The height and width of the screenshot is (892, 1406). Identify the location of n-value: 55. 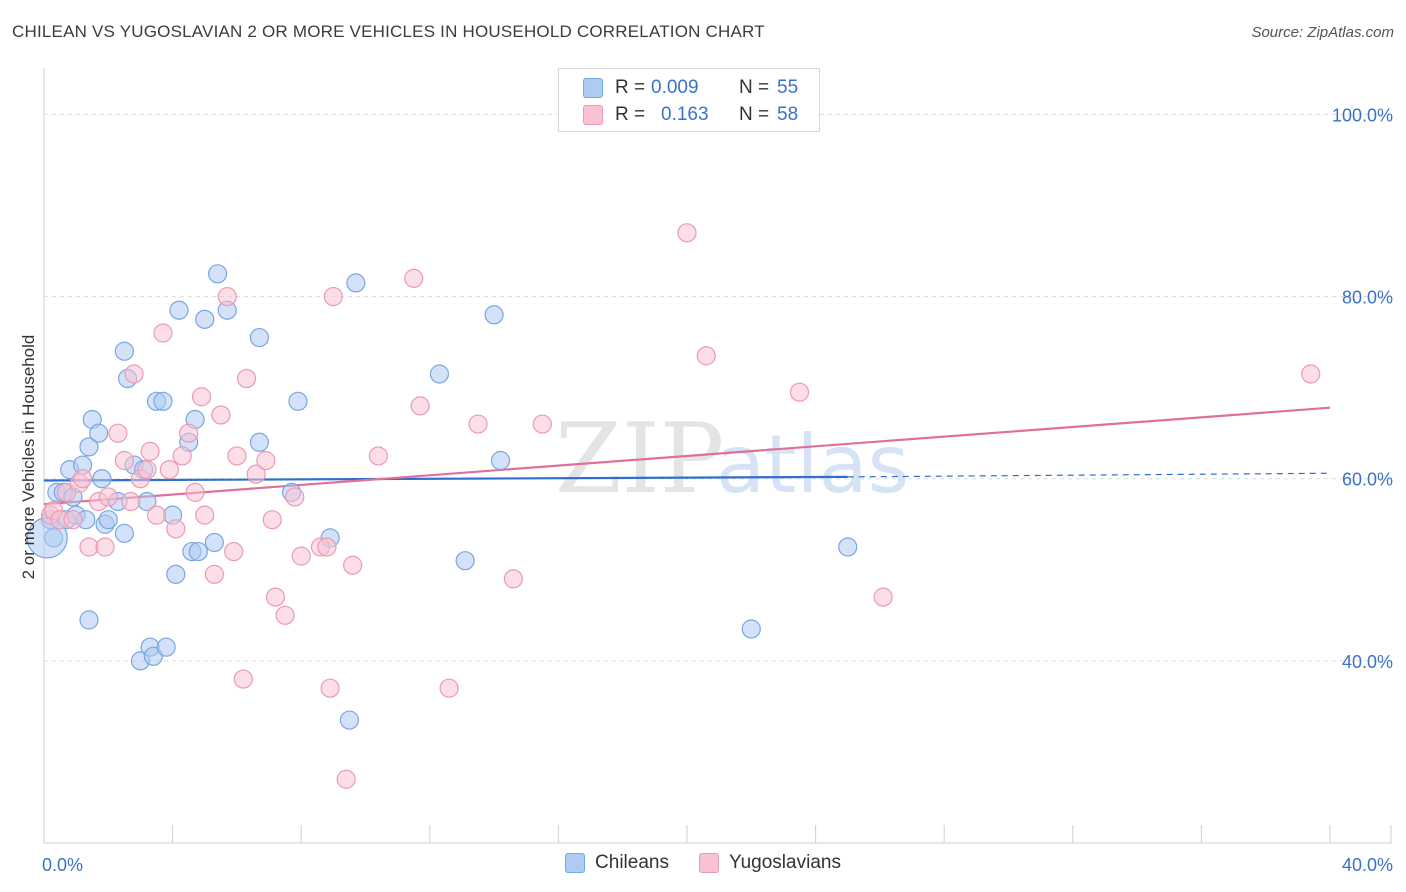
(788, 87).